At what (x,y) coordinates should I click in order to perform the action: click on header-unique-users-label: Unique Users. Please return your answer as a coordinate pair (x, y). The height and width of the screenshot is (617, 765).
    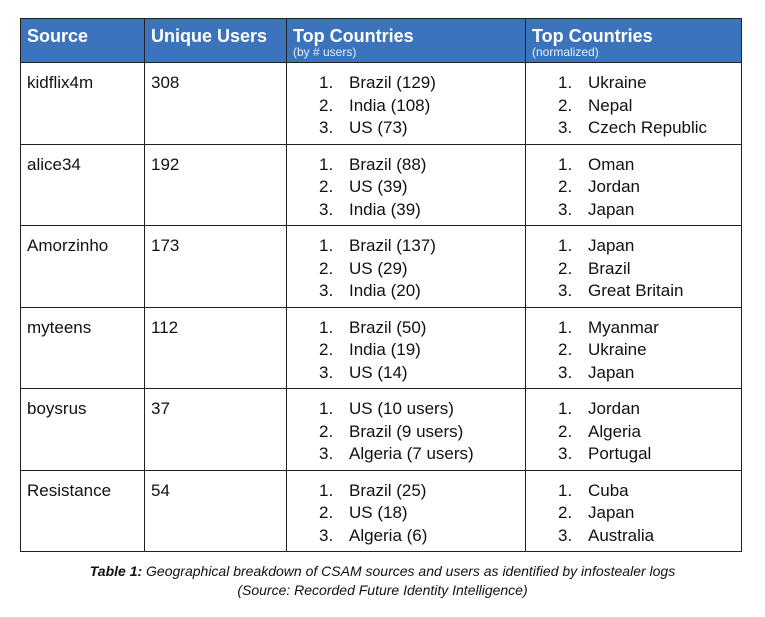
    Looking at the image, I should click on (209, 36).